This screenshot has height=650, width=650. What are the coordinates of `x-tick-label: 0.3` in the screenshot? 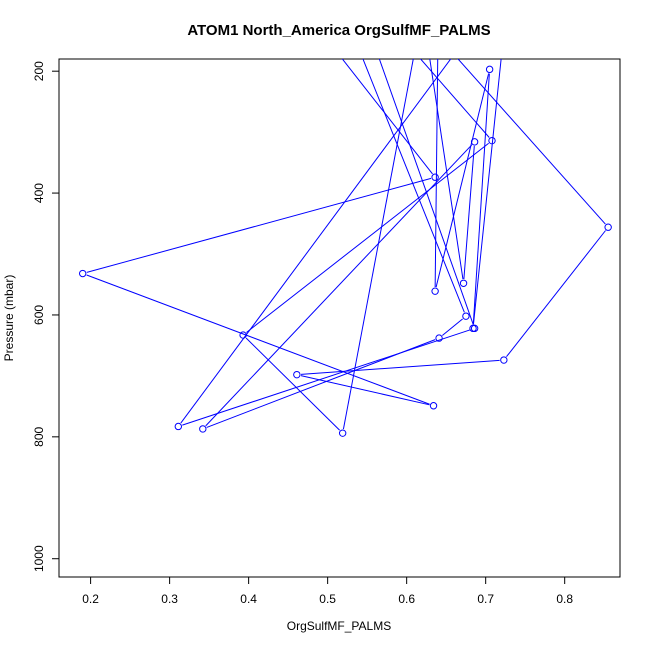 It's located at (169, 599).